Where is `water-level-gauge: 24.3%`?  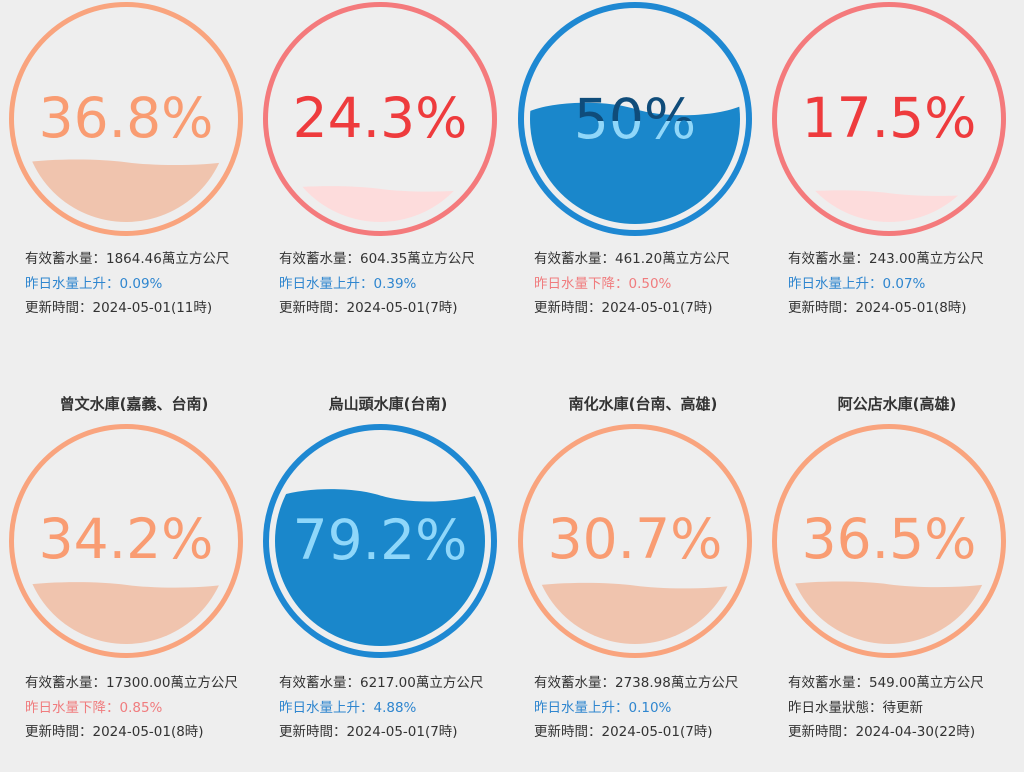 water-level-gauge: 24.3% is located at coordinates (380, 119).